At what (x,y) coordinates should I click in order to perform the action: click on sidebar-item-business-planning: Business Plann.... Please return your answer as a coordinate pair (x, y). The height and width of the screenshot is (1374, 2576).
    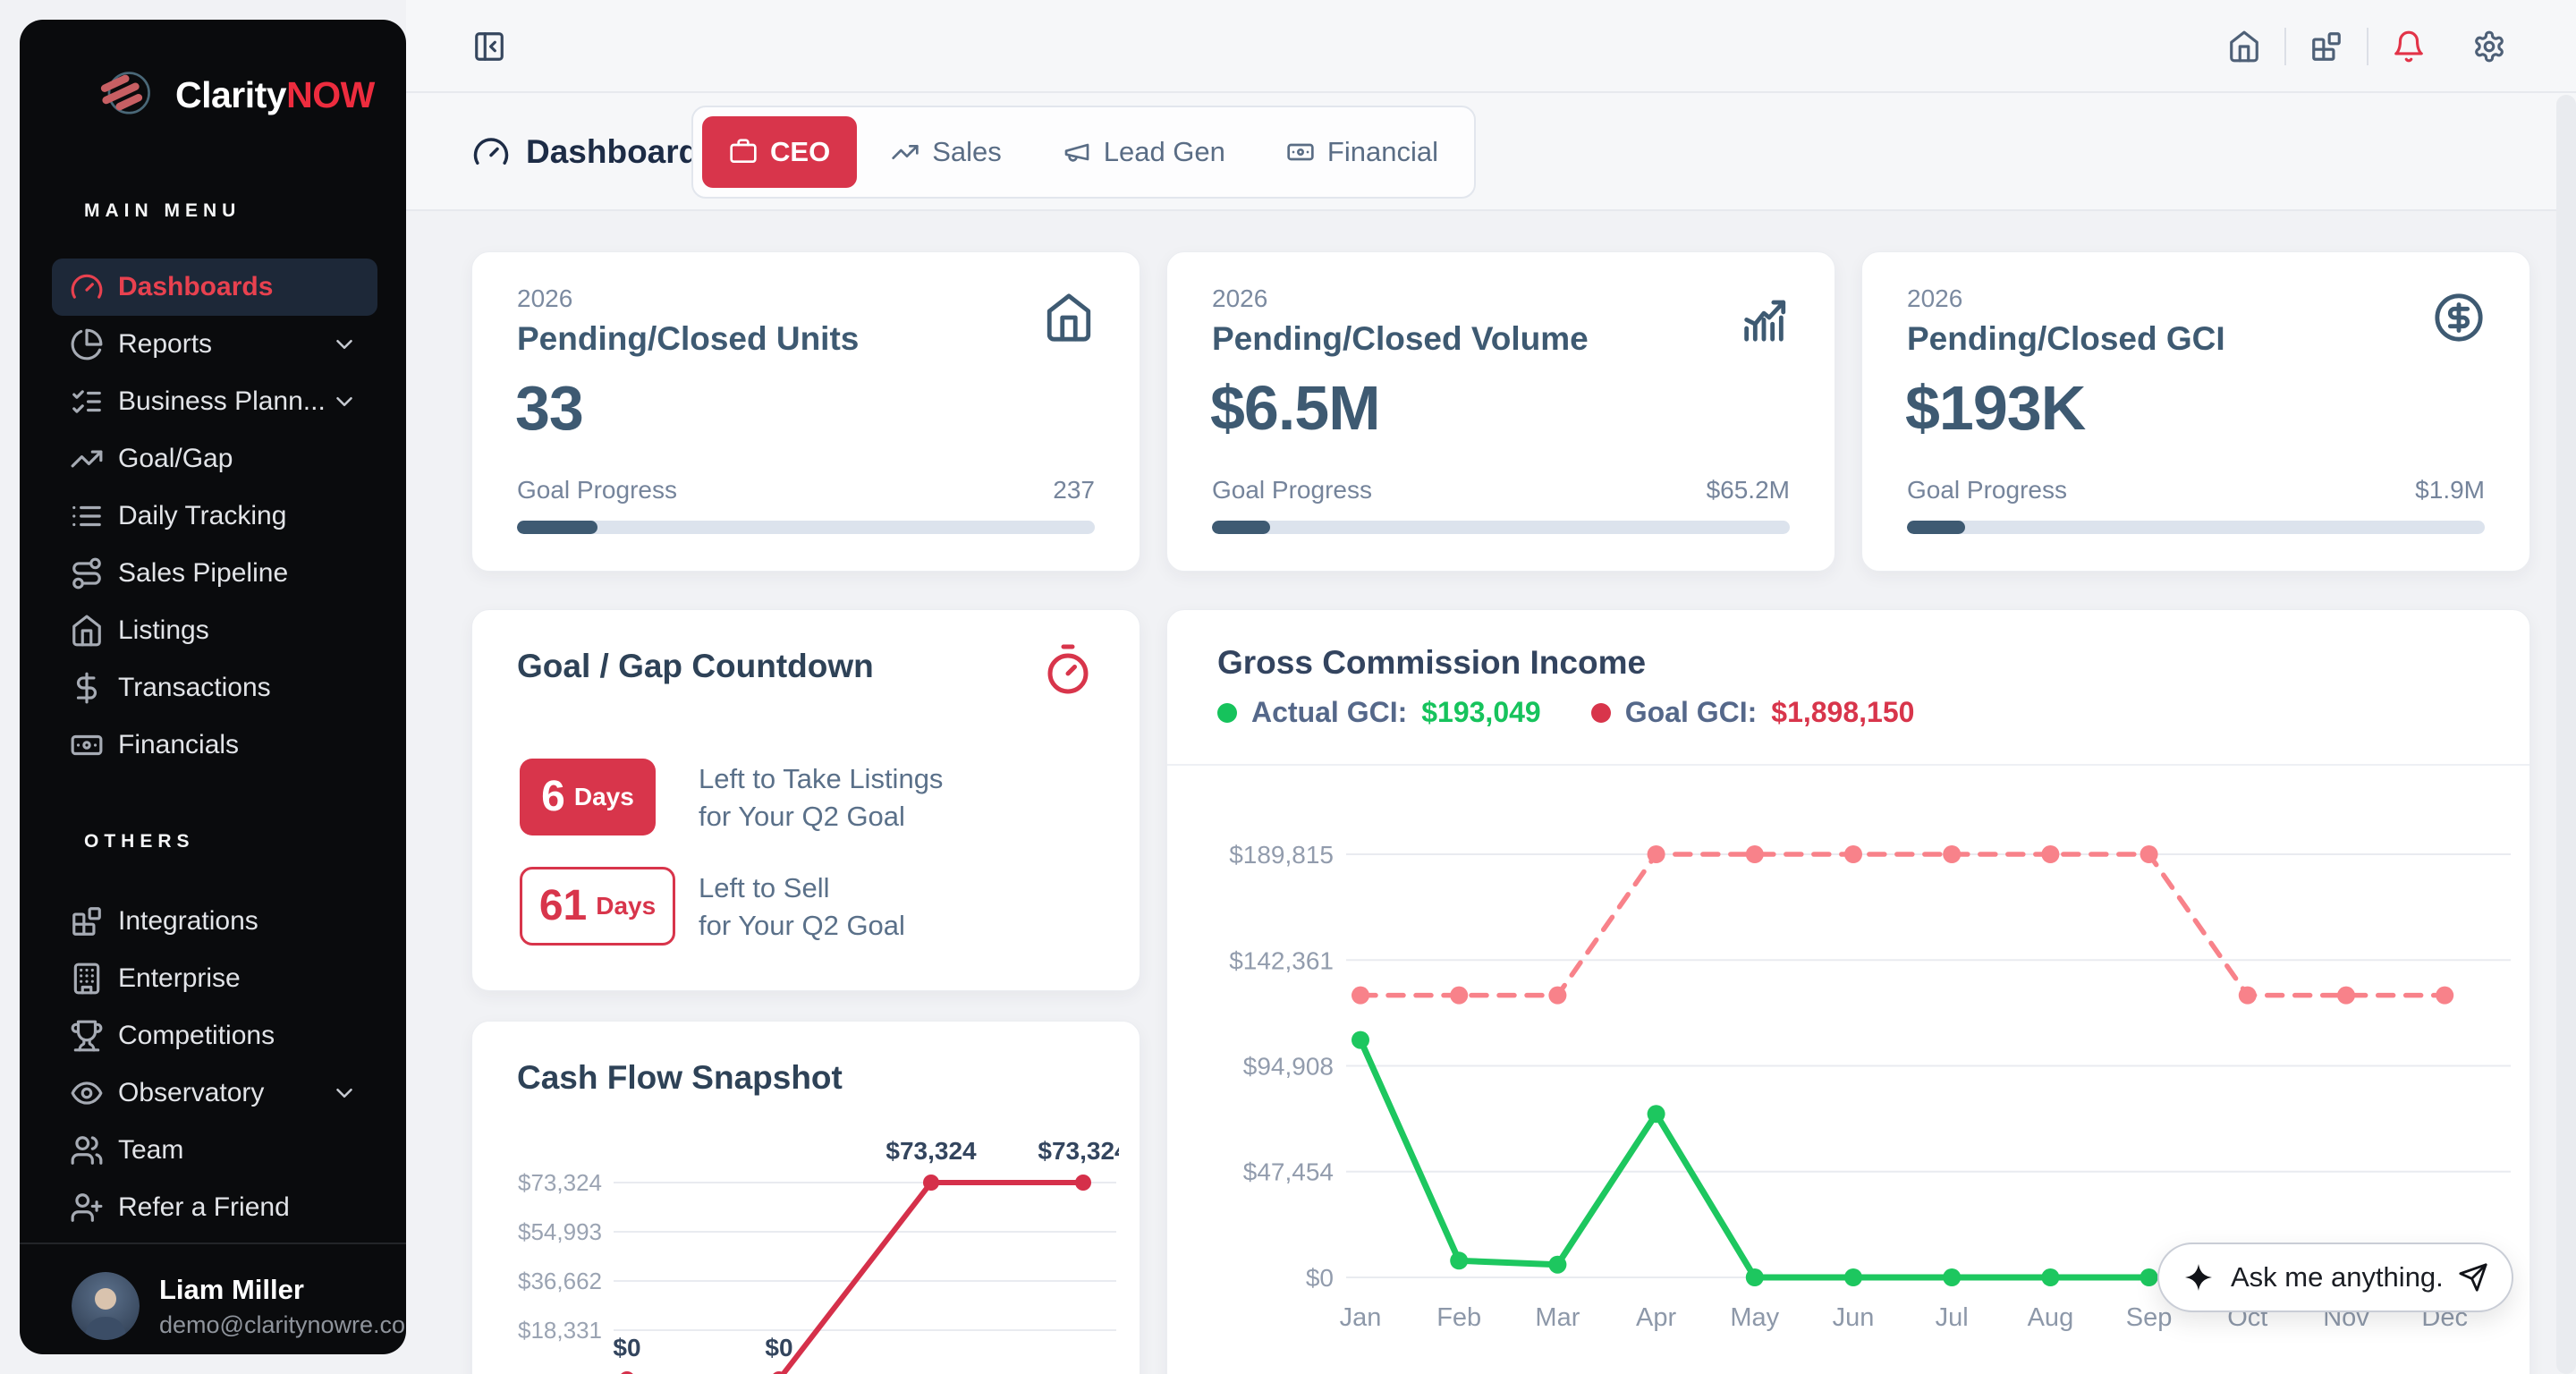
    Looking at the image, I should click on (214, 401).